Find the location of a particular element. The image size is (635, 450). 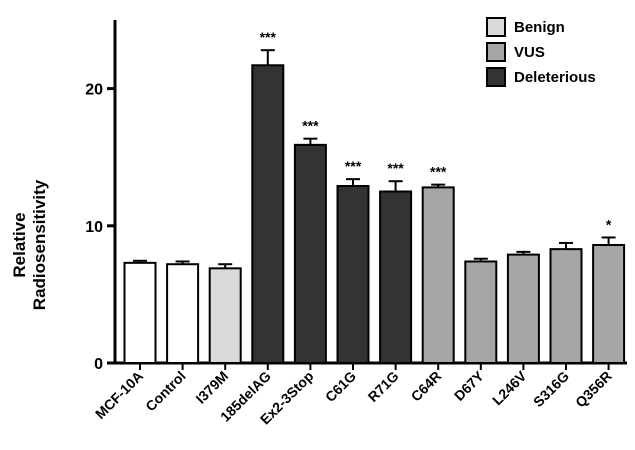

bar-i379m is located at coordinates (225, 315).